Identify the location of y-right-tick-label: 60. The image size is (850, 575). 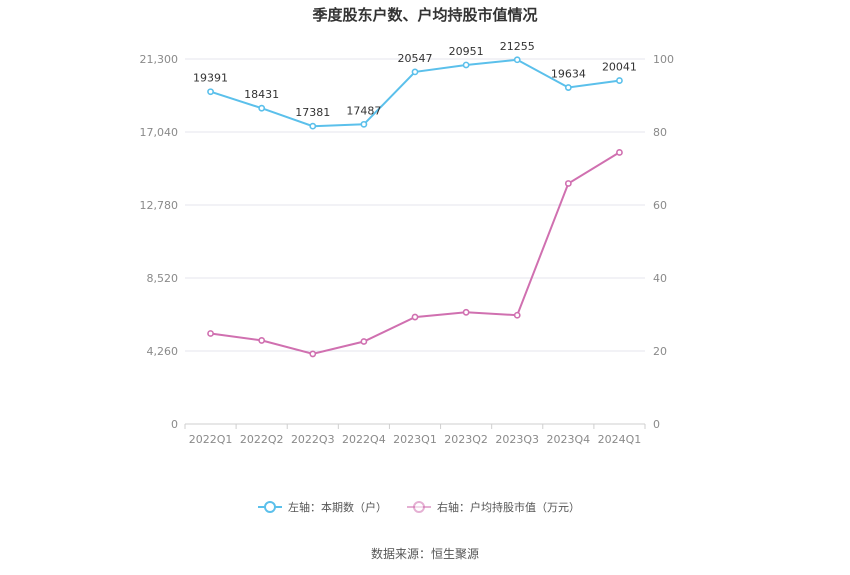
(660, 205).